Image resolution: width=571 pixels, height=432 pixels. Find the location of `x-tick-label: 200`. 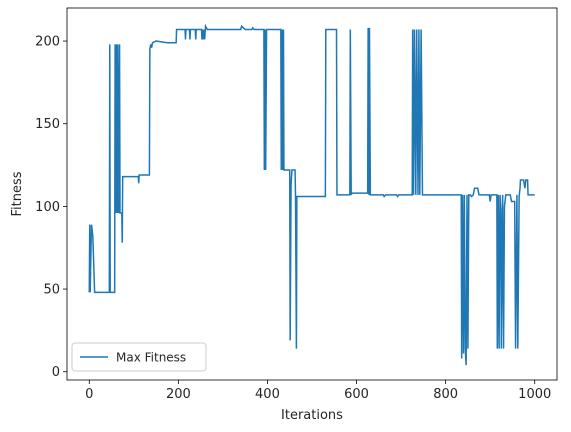

x-tick-label: 200 is located at coordinates (178, 394).